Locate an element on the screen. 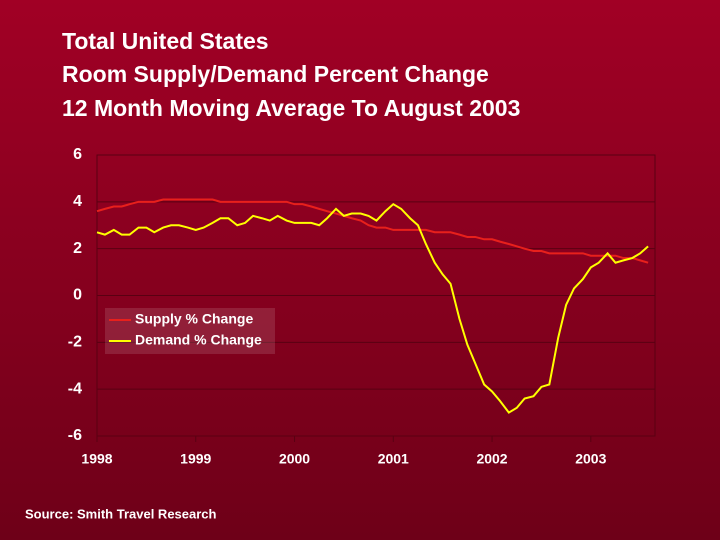  legend-box is located at coordinates (190, 331).